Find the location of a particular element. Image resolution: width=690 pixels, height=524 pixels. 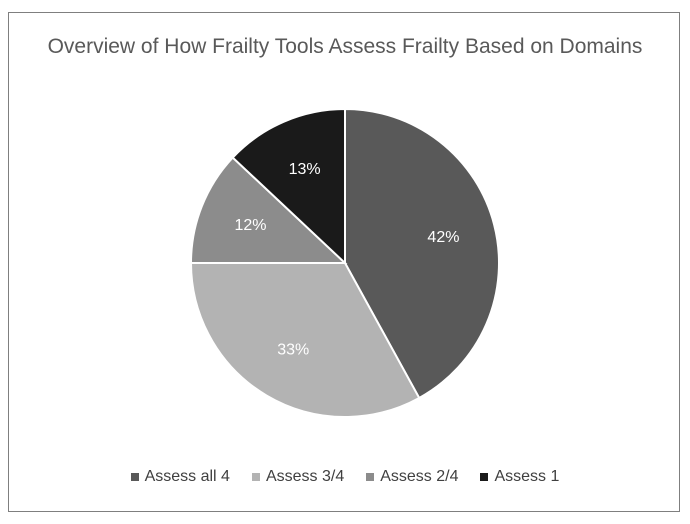

slice-data-label-1: 33% is located at coordinates (293, 350).